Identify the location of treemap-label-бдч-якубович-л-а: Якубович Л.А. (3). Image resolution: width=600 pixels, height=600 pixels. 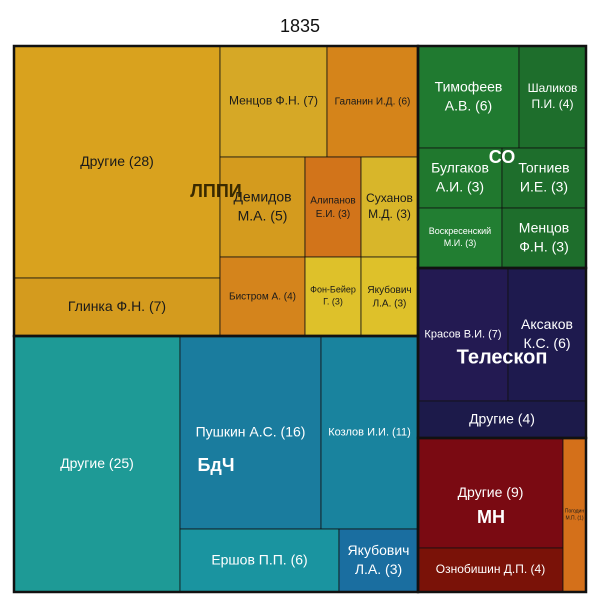
(379, 559).